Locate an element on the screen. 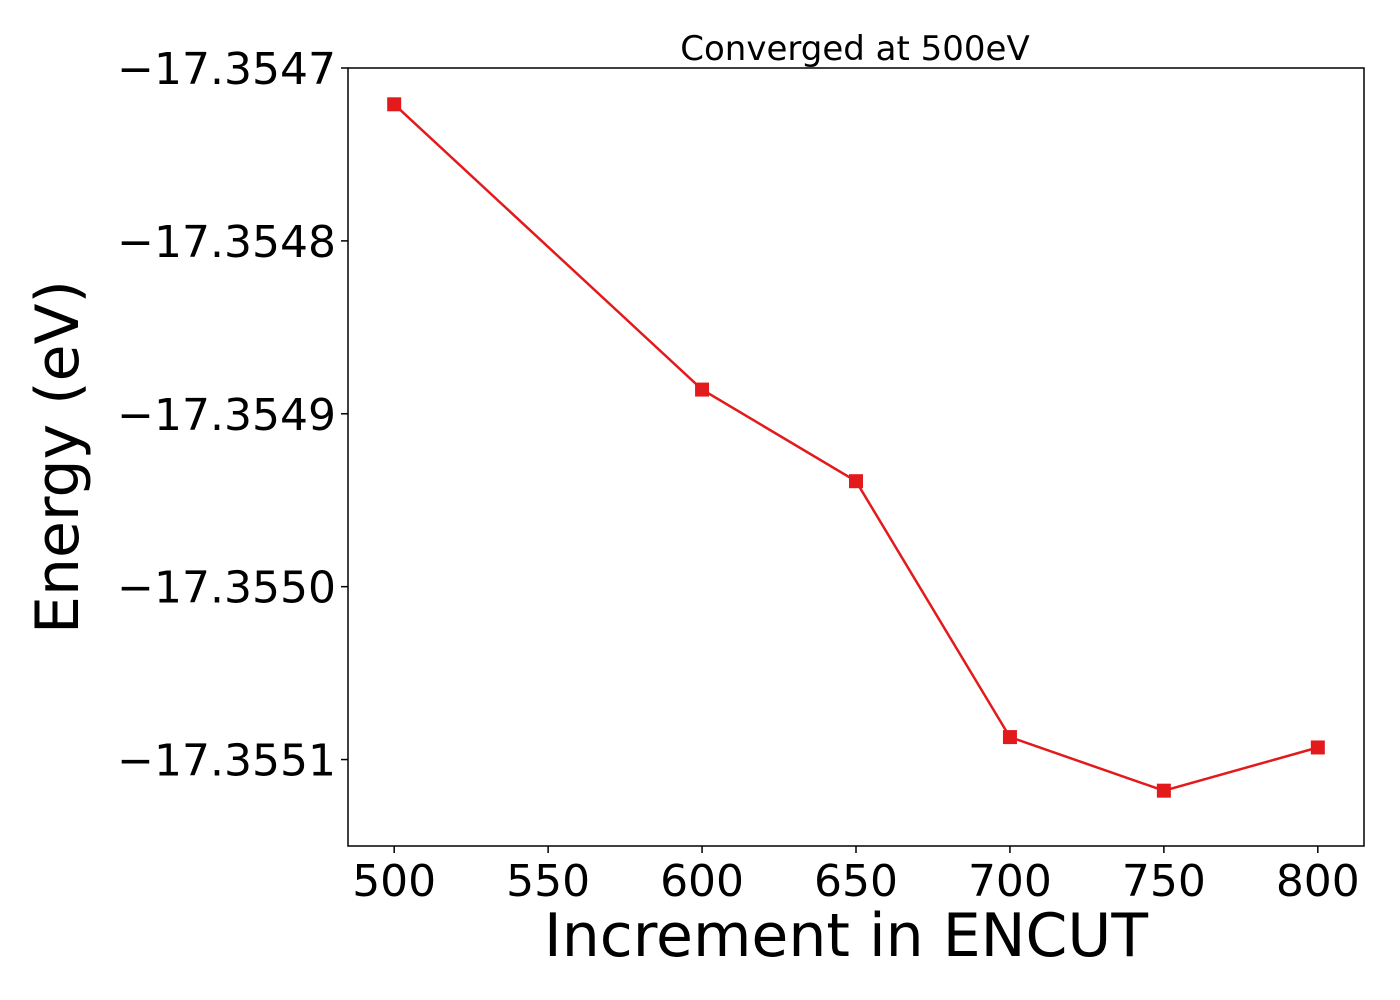  y-axis: −17.3547 −17.3548 −17.3549 −17.3550 −17.3551 is located at coordinates (232, 415).